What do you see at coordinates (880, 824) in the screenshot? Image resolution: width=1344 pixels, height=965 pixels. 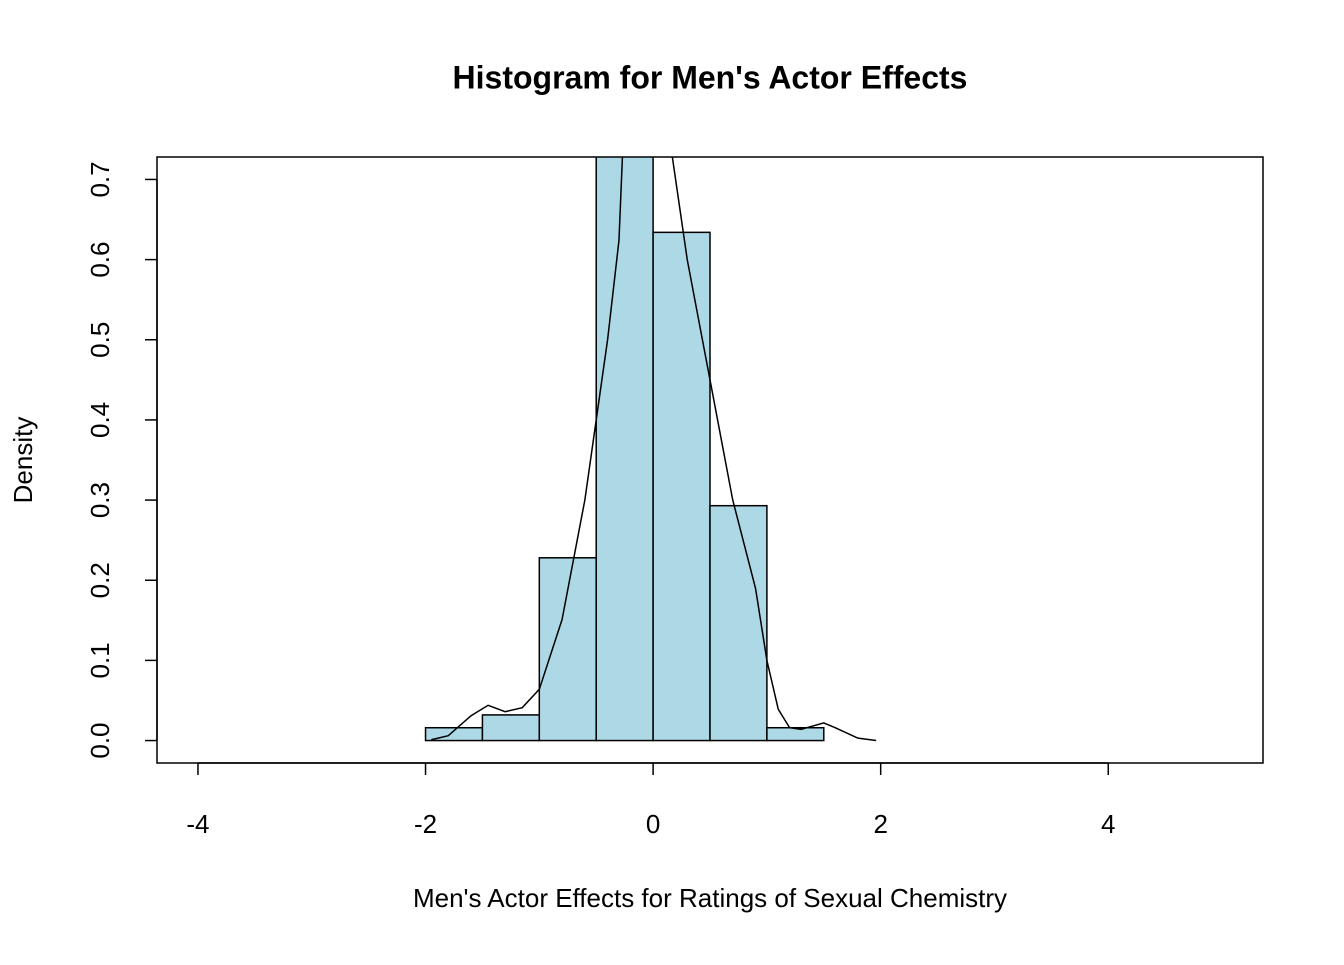 I see `x-tick-label: 2` at bounding box center [880, 824].